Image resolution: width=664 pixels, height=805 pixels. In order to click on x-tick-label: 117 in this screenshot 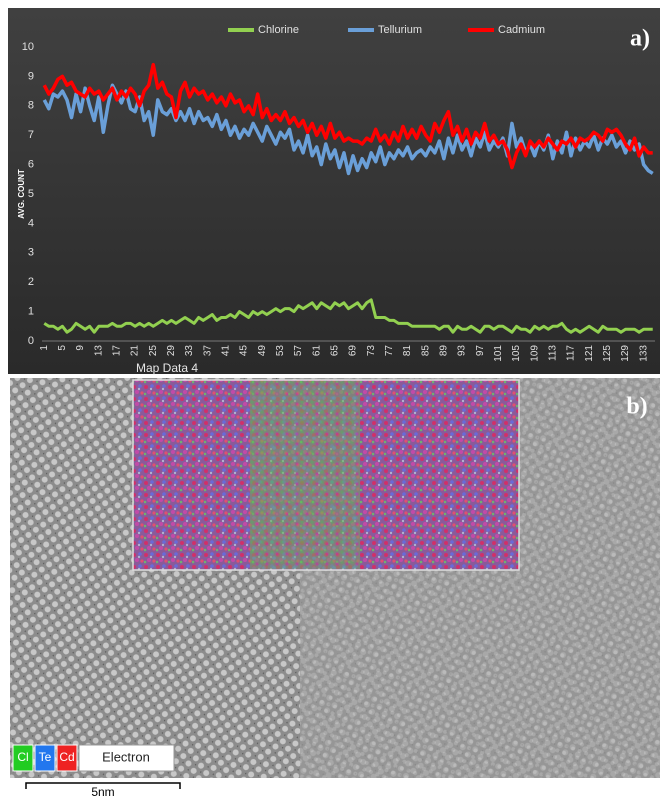, I will do `click(571, 353)`.